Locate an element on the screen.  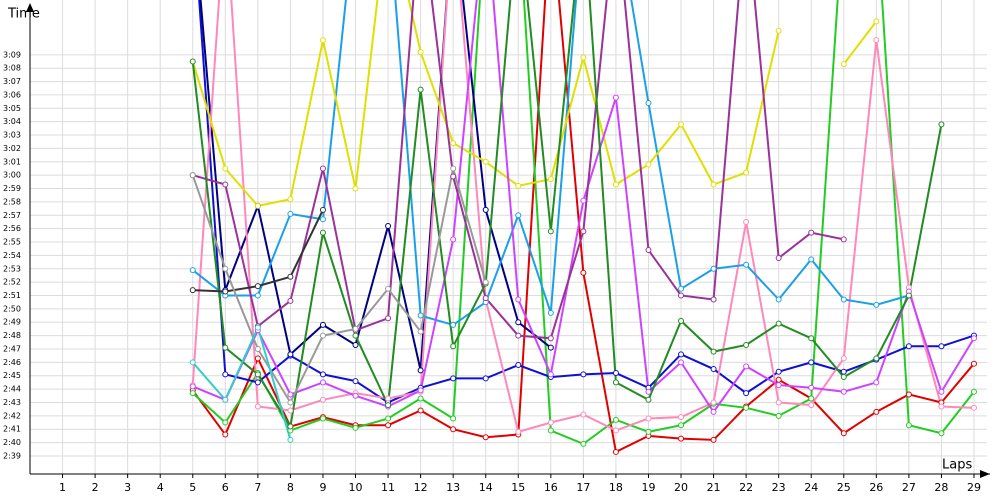
y-tick-label: 2:57 is located at coordinates (12, 215).